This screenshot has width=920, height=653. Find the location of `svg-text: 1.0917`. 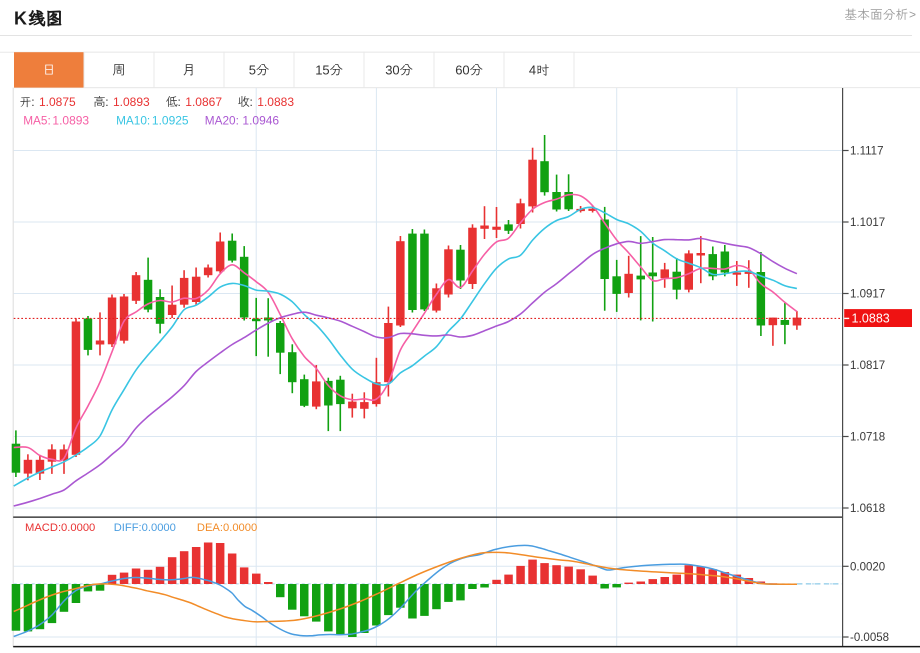

svg-text: 1.0917 is located at coordinates (867, 295).